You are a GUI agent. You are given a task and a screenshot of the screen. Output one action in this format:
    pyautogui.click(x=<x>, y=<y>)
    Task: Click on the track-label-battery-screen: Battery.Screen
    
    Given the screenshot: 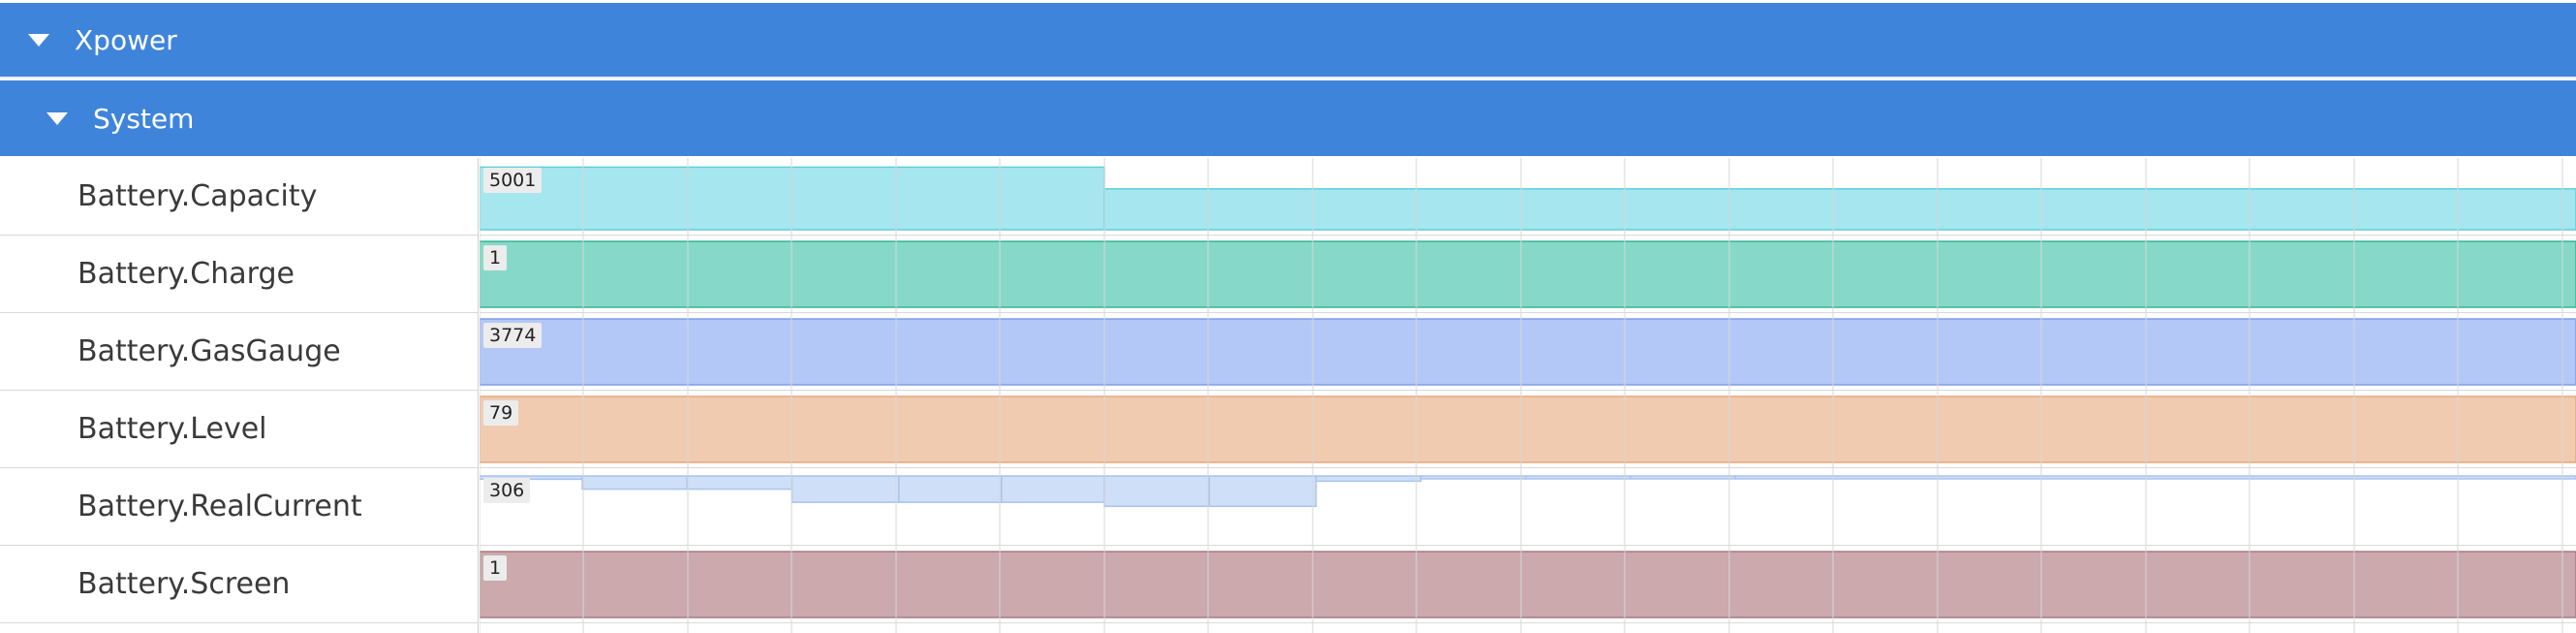 What is the action you would take?
    pyautogui.click(x=239, y=584)
    